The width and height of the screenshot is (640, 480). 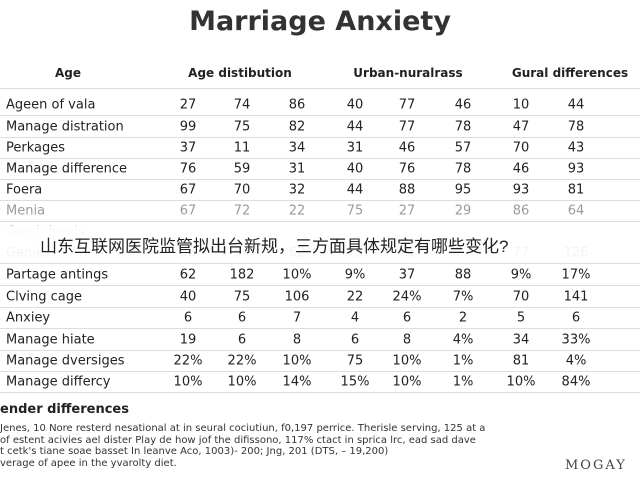 What do you see at coordinates (407, 105) in the screenshot?
I see `cell: 77` at bounding box center [407, 105].